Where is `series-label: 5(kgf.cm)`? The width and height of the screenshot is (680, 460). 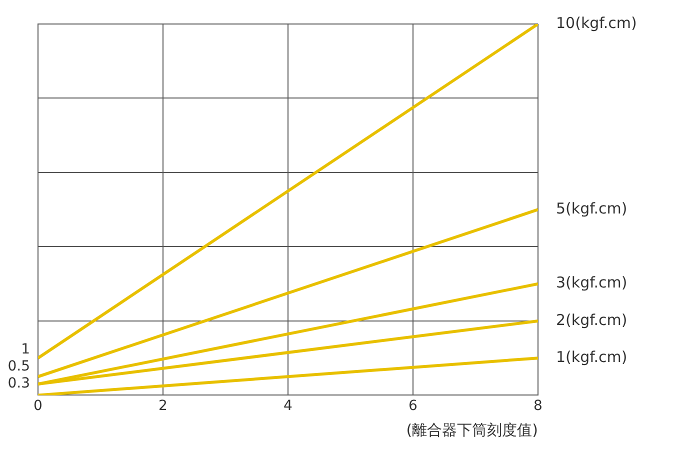 series-label: 5(kgf.cm) is located at coordinates (592, 208).